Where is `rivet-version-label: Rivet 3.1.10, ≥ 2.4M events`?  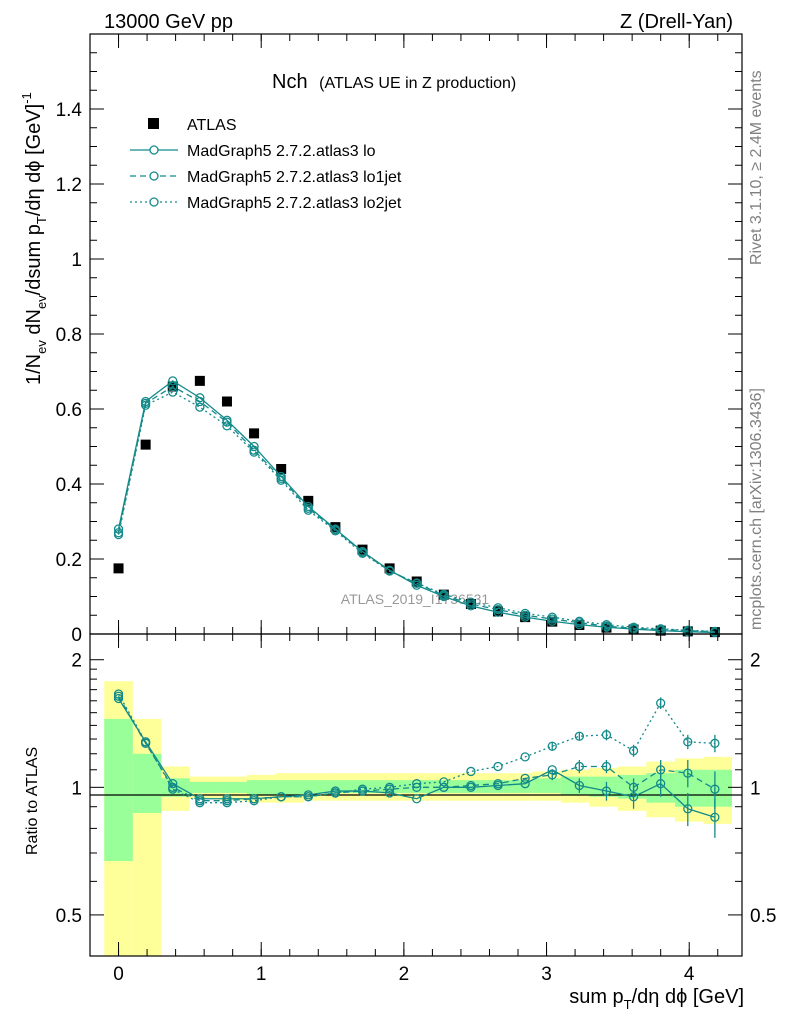 rivet-version-label: Rivet 3.1.10, ≥ 2.4M events is located at coordinates (756, 167).